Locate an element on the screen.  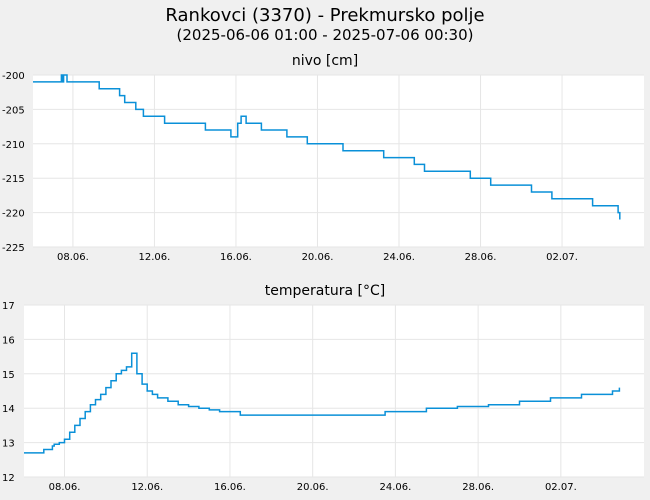
nivo-y-tick-label: -205 is located at coordinates (13, 110).